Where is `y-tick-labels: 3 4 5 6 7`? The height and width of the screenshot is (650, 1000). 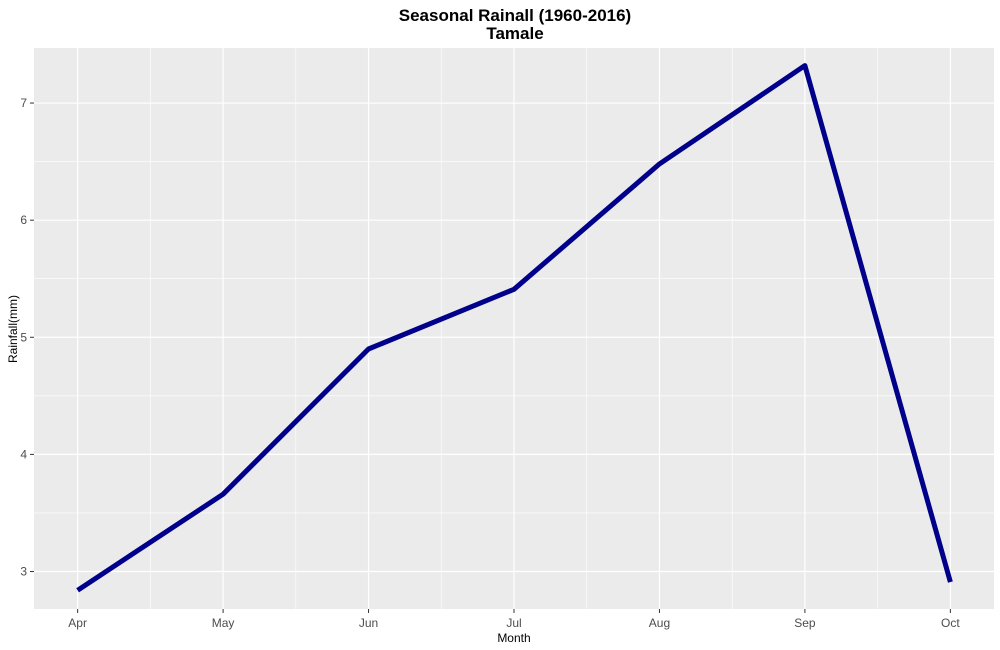 y-tick-labels: 3 4 5 6 7 is located at coordinates (23, 337).